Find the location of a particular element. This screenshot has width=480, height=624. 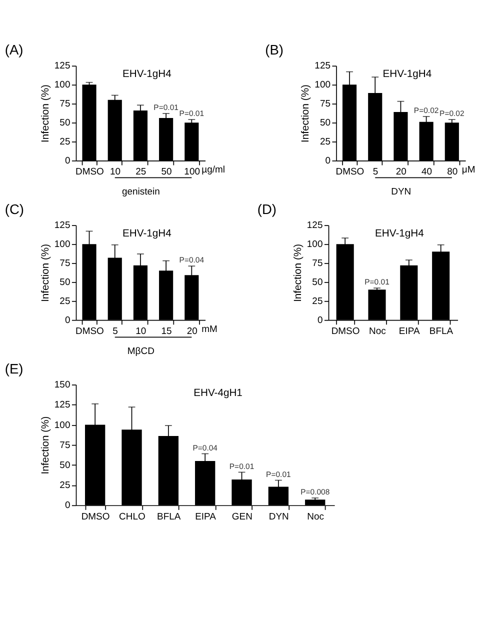

text: μM is located at coordinates (469, 170).